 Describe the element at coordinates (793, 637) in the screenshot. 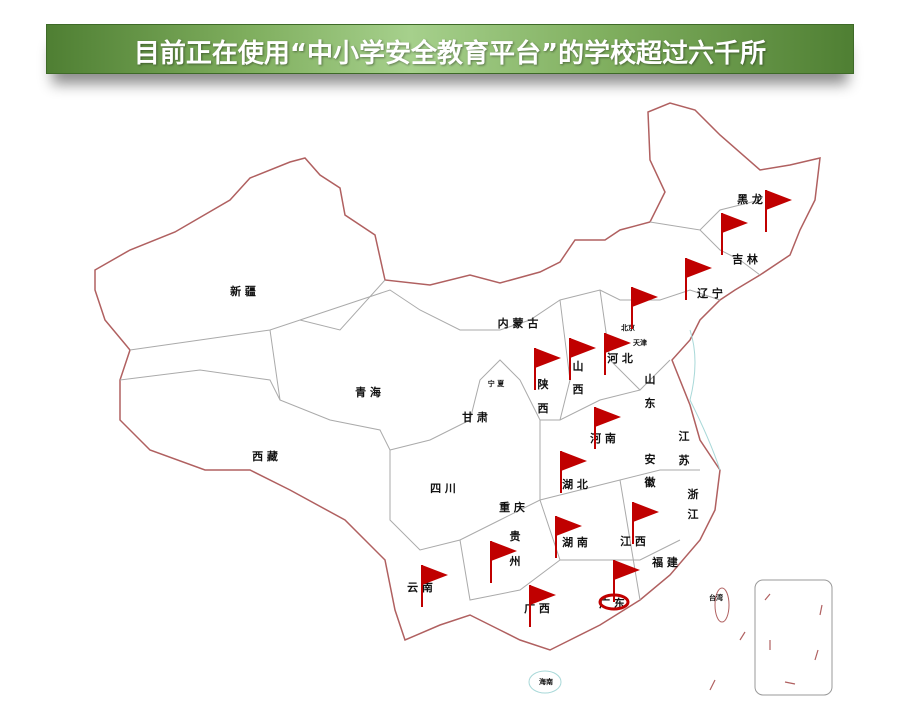

I see `south-china-sea-inset` at that location.